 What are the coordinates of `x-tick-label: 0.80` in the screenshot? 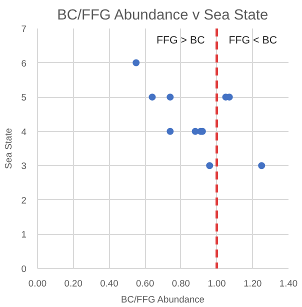 It's located at (181, 283).